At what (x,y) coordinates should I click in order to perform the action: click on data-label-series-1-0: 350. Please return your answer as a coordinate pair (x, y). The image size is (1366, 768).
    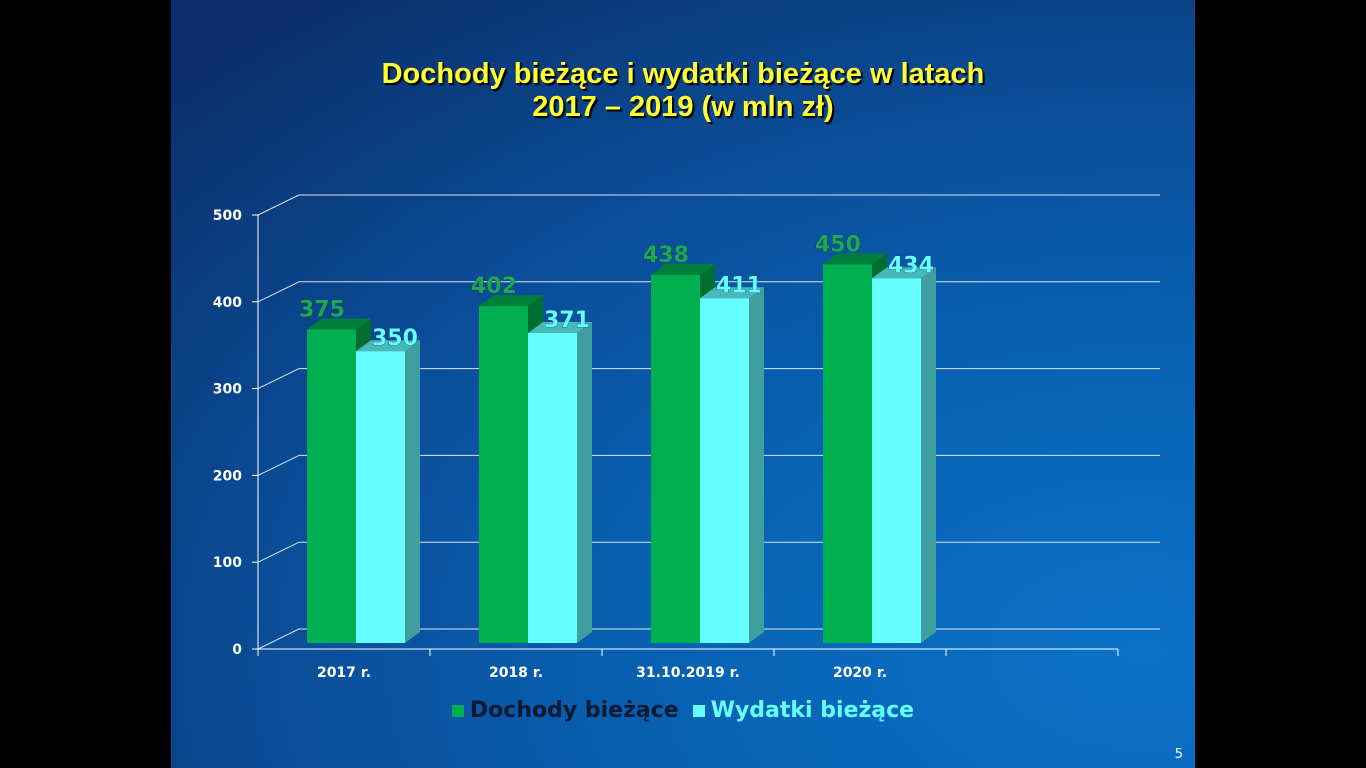
    Looking at the image, I should click on (395, 338).